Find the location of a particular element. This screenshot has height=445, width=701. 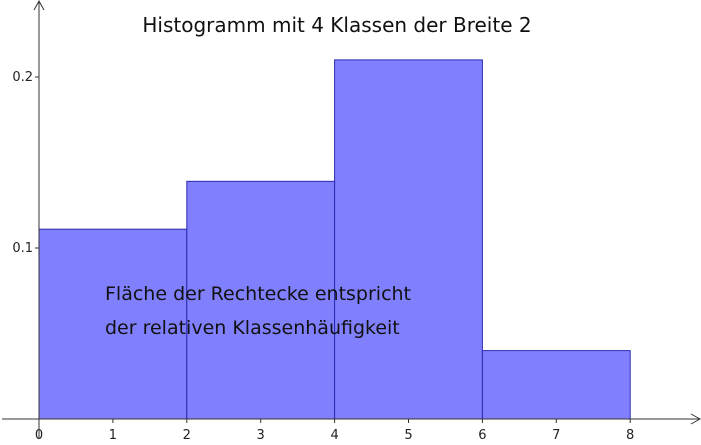

x-tick-label: 0 is located at coordinates (39, 435).